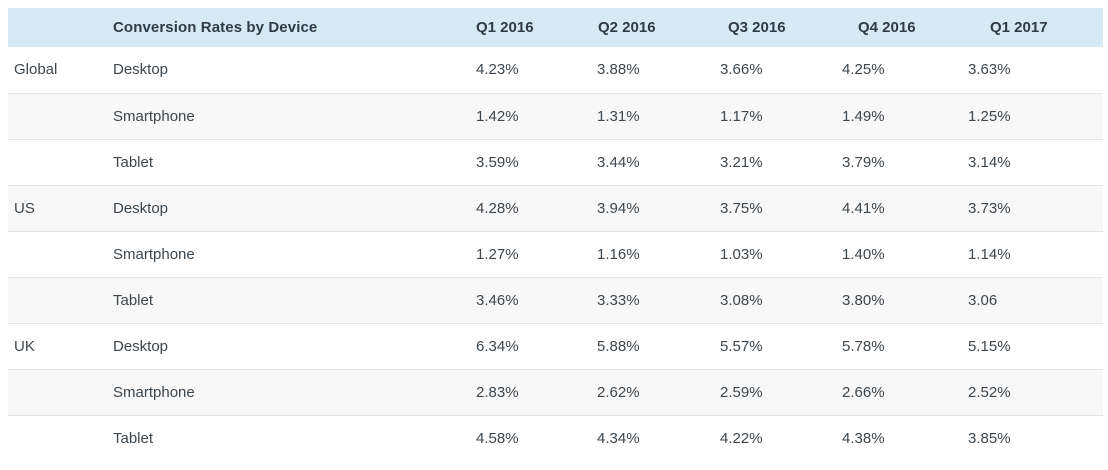 This screenshot has width=1108, height=470. I want to click on column-header-q3-2016: Q3 2016, so click(781, 27).